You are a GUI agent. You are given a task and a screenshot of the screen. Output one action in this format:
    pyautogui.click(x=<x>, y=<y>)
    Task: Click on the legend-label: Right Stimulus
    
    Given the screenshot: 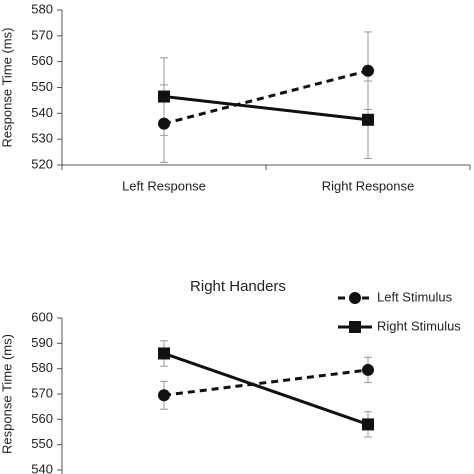 What is the action you would take?
    pyautogui.click(x=419, y=325)
    